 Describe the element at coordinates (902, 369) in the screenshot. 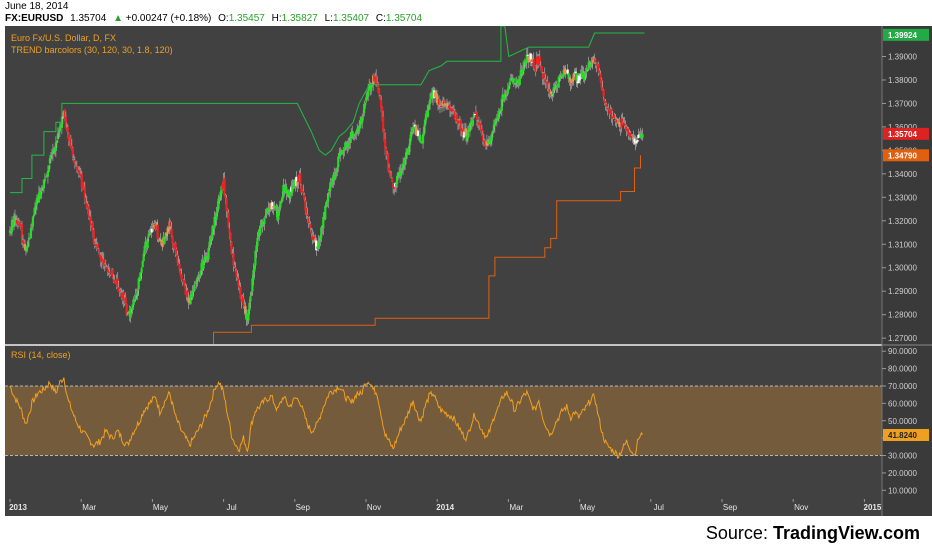

I see `rsi-tick-label: 80.0000` at that location.